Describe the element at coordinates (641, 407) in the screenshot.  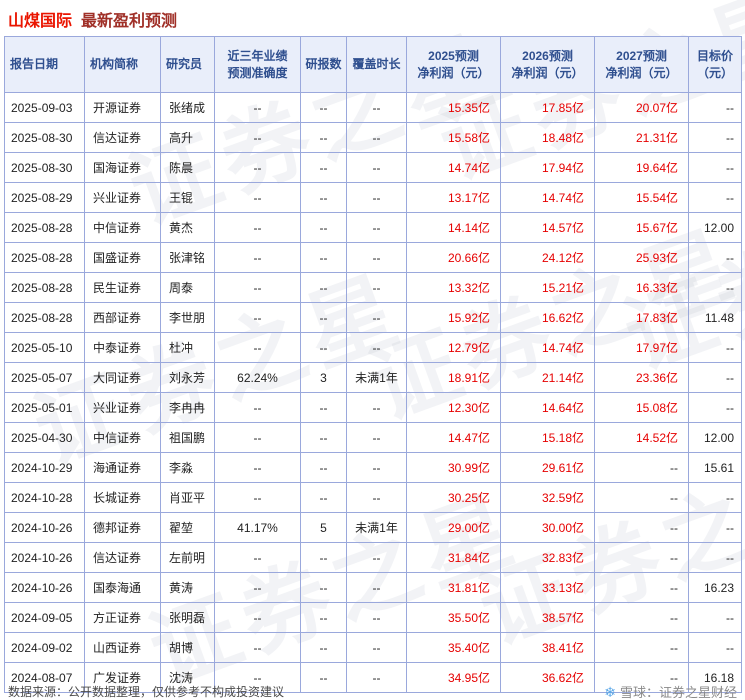
I see `cell-forecast-2027: 15.08亿` at that location.